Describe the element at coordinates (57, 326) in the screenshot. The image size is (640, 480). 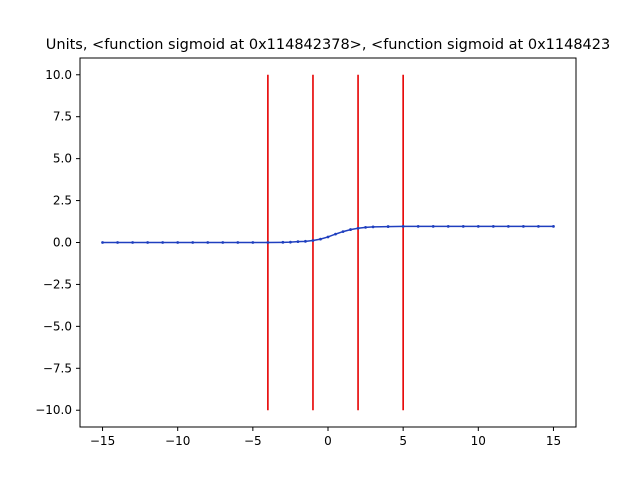
I see `y-tick-label: −5.0` at that location.